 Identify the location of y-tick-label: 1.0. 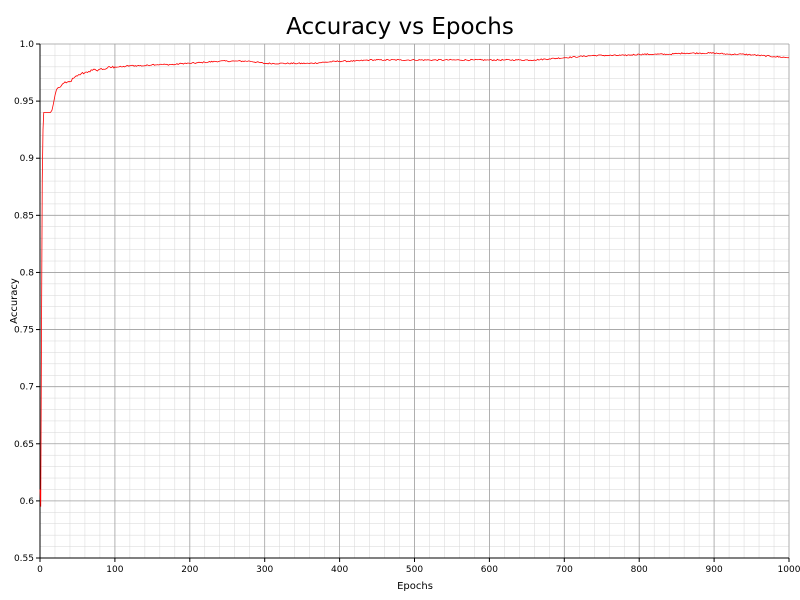
(27, 45).